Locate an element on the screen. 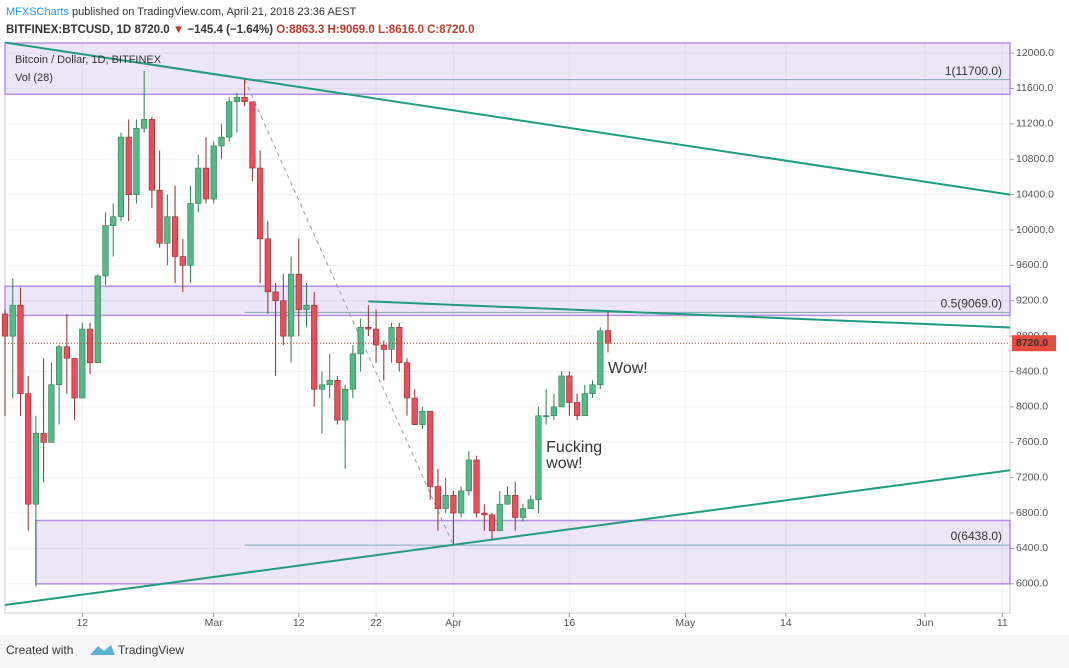 The height and width of the screenshot is (668, 1069). annotation: Wow! is located at coordinates (628, 368).